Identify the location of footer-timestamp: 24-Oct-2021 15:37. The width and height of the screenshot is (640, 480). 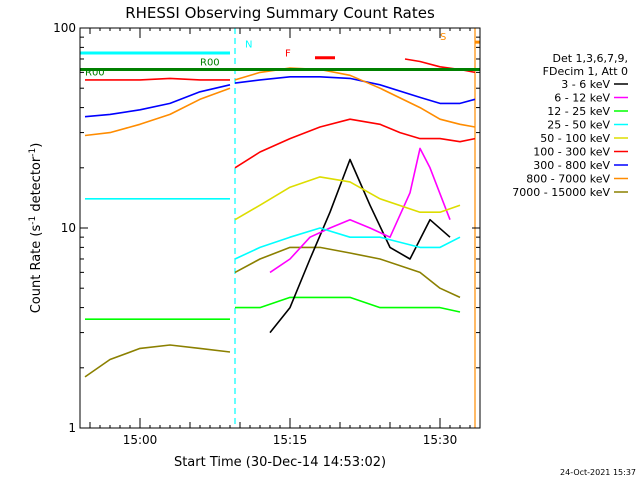
(598, 472).